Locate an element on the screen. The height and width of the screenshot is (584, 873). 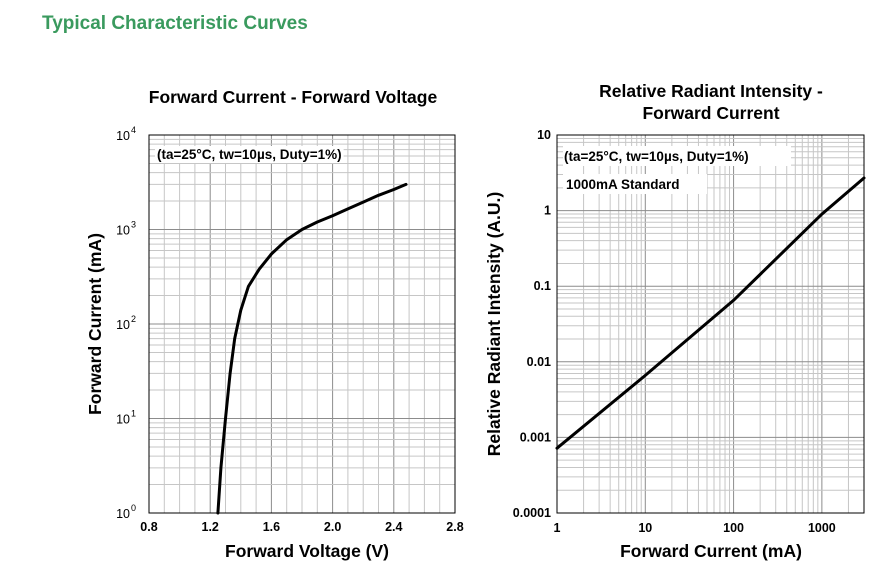
chart1-y-tick-exponent: 1 is located at coordinates (133, 414).